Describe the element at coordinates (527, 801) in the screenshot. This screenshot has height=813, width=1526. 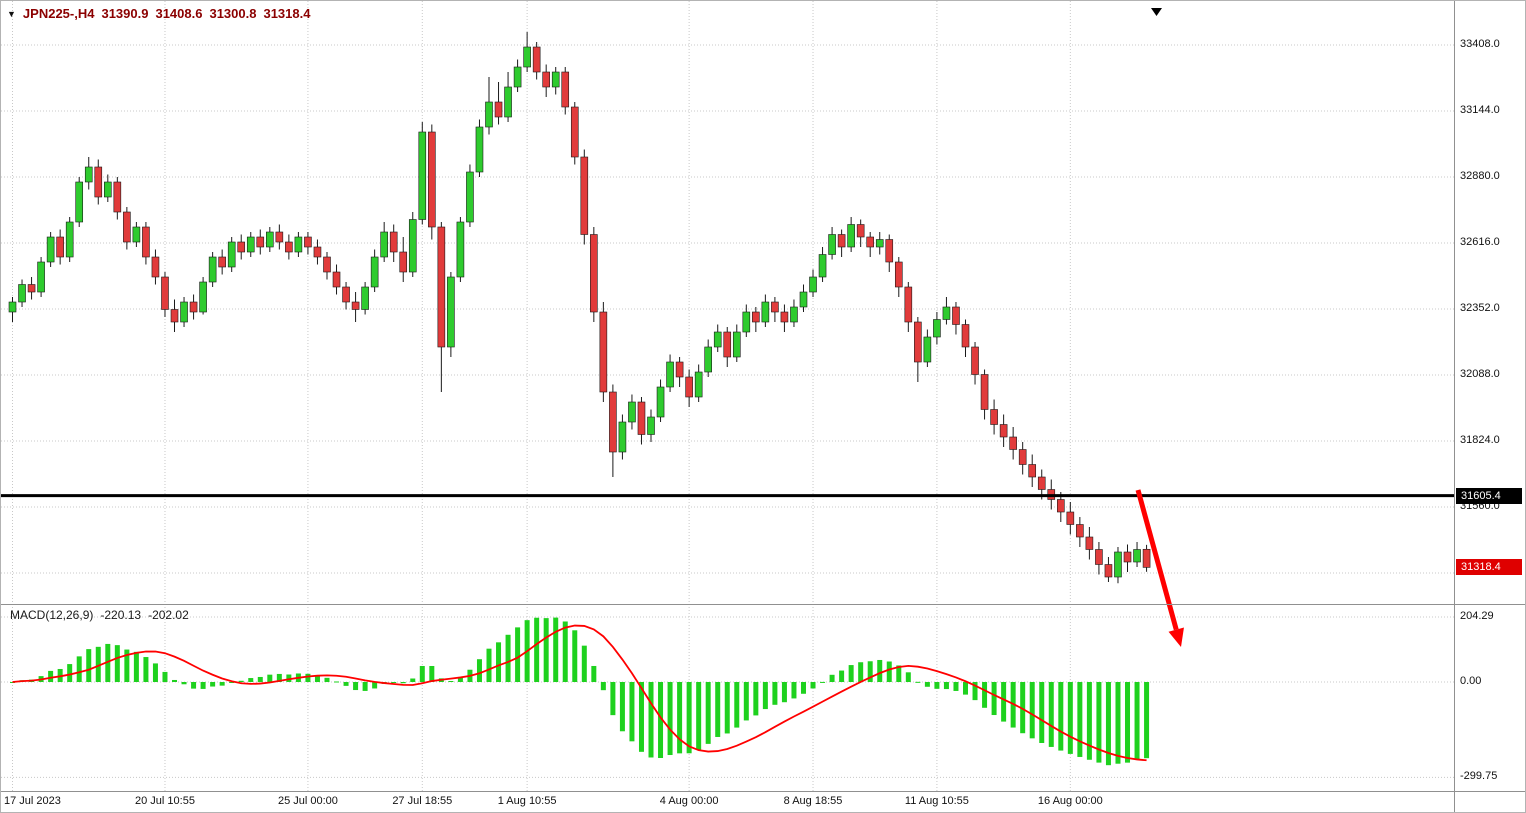
I see `date-tick-label: 1 Aug 10:55` at that location.